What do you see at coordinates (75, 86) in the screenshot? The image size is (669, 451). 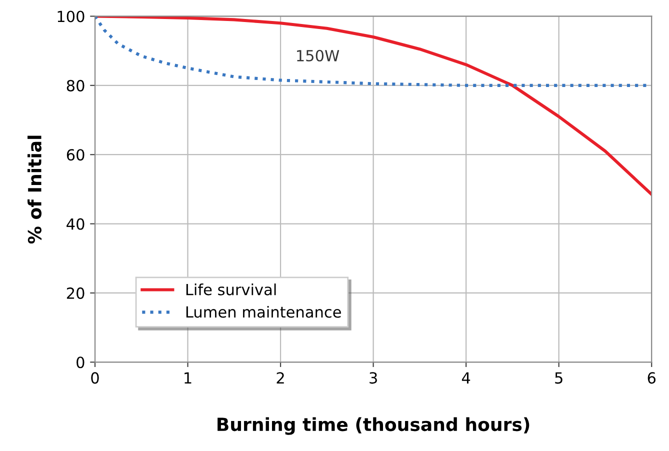 I see `y-tick-label: 80` at bounding box center [75, 86].